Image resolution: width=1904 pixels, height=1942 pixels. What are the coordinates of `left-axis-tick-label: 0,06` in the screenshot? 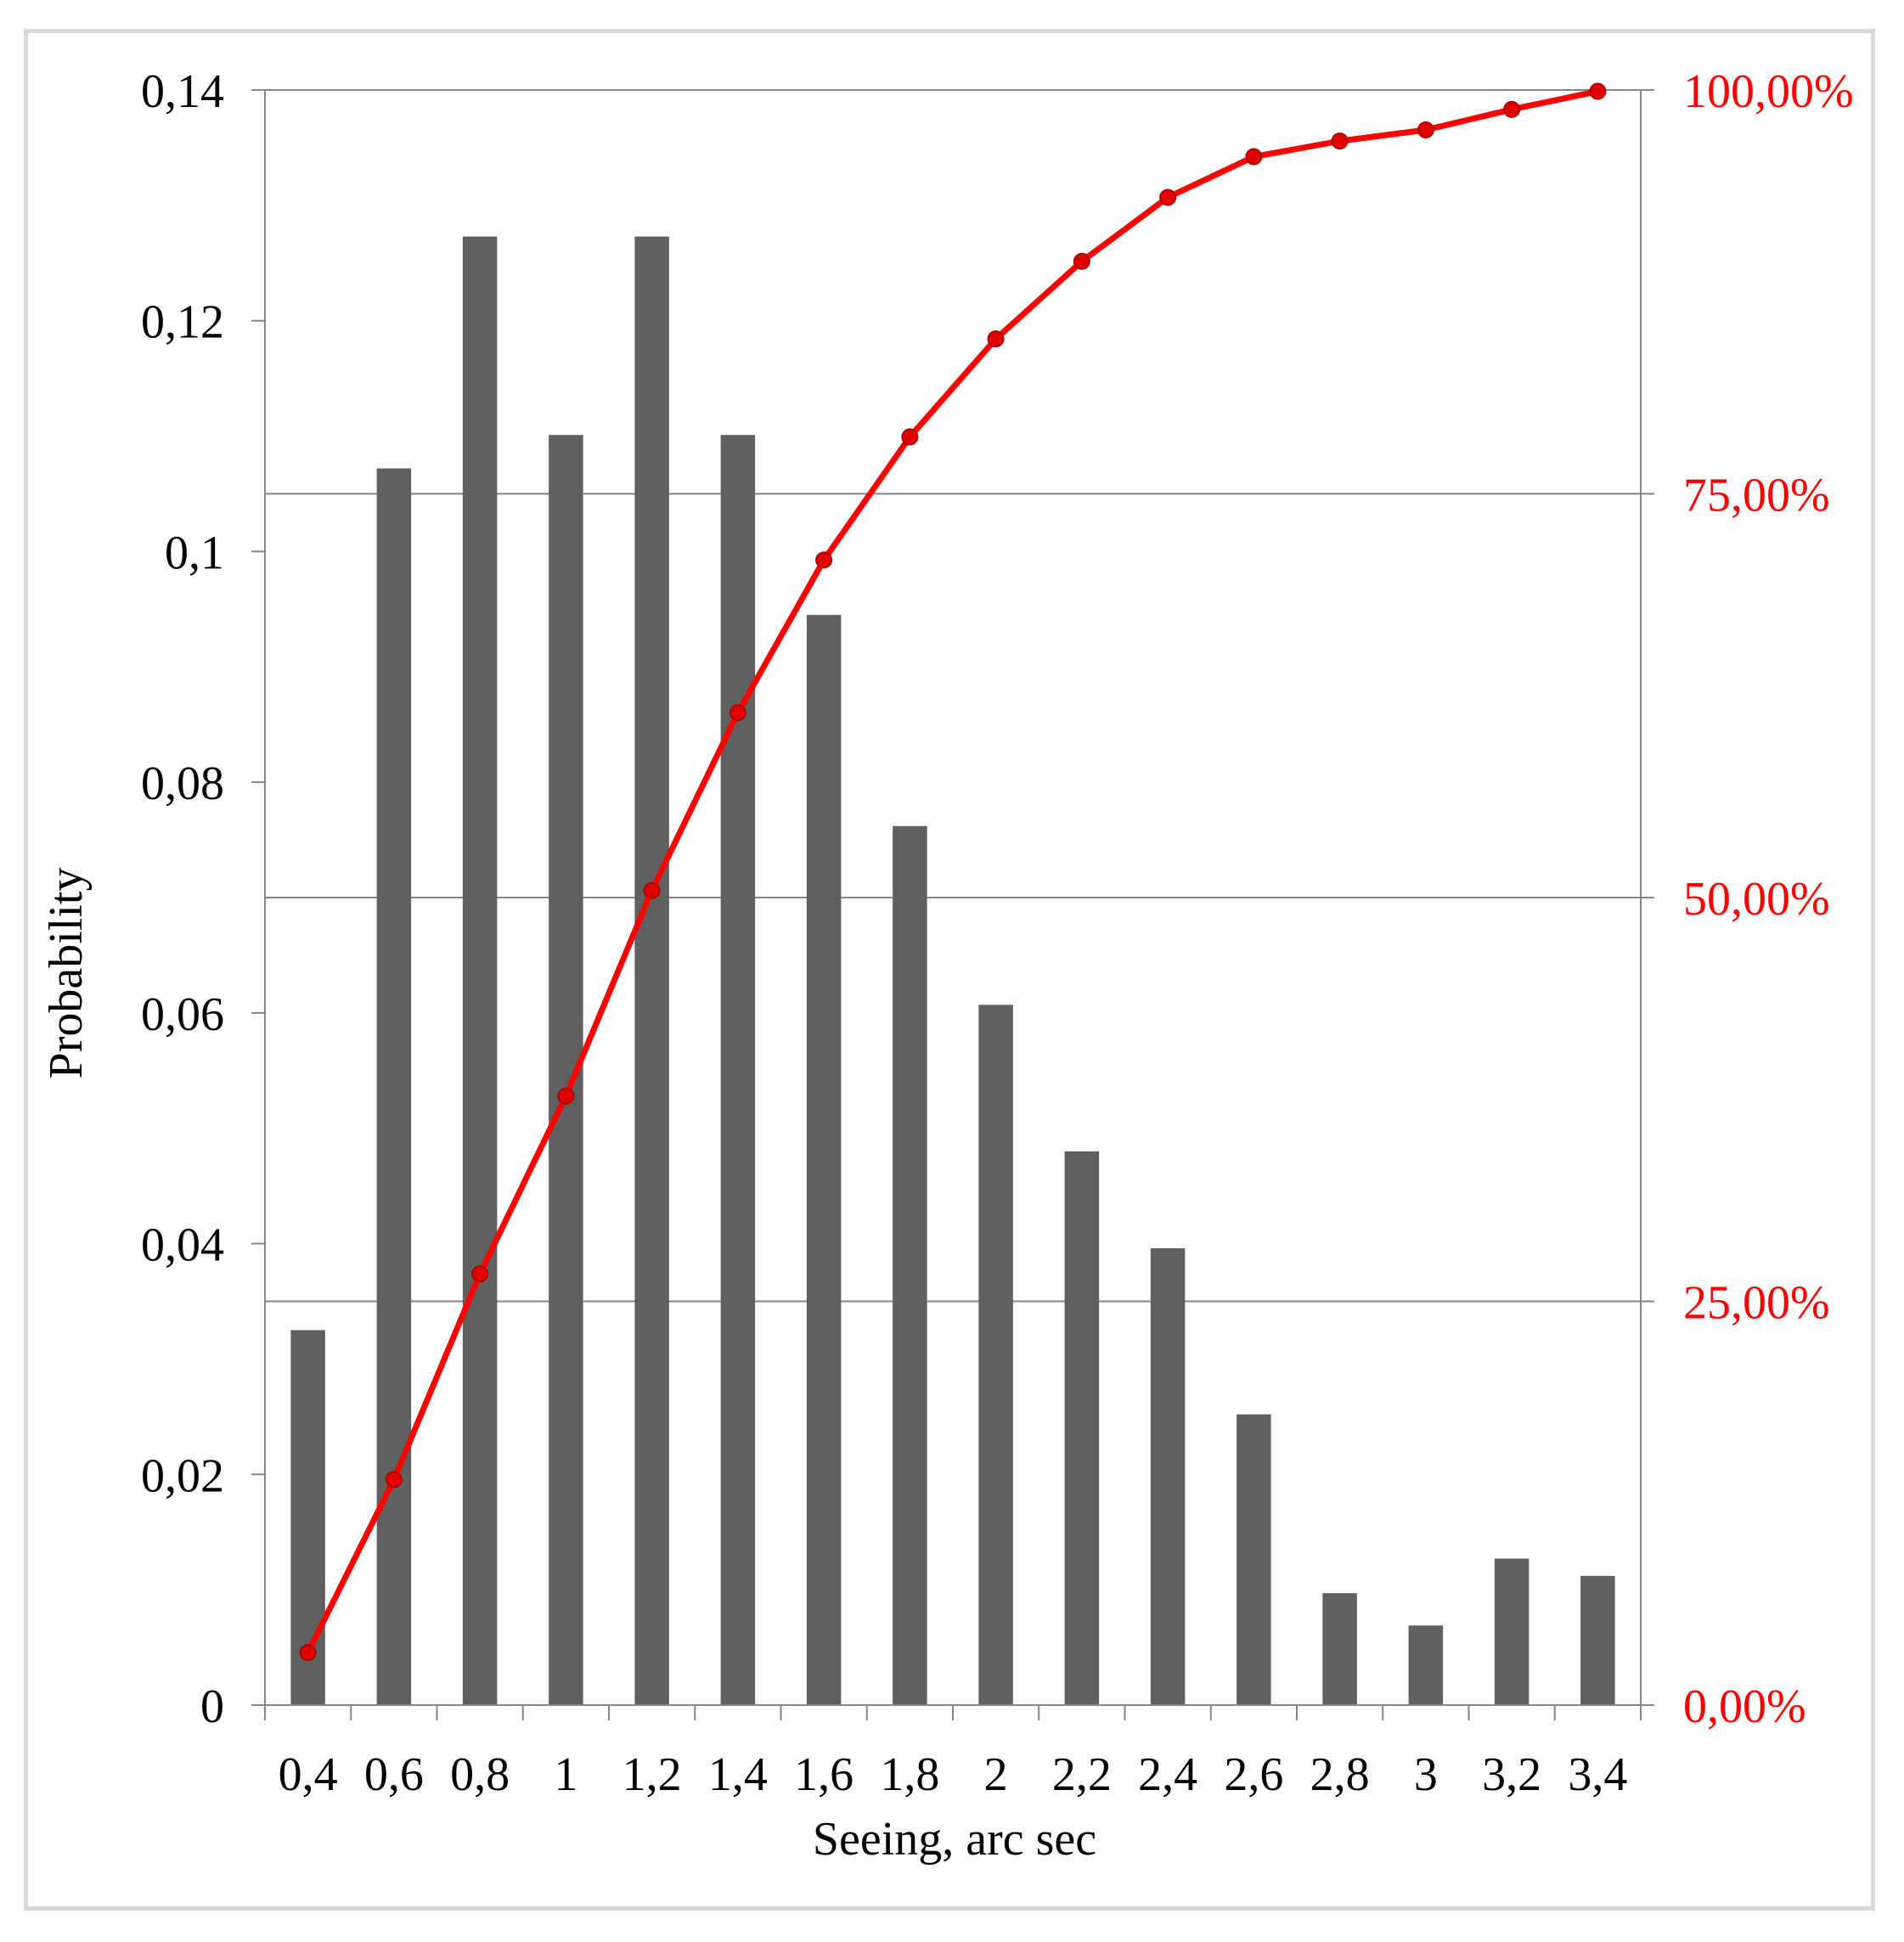 It's located at (182, 1014).